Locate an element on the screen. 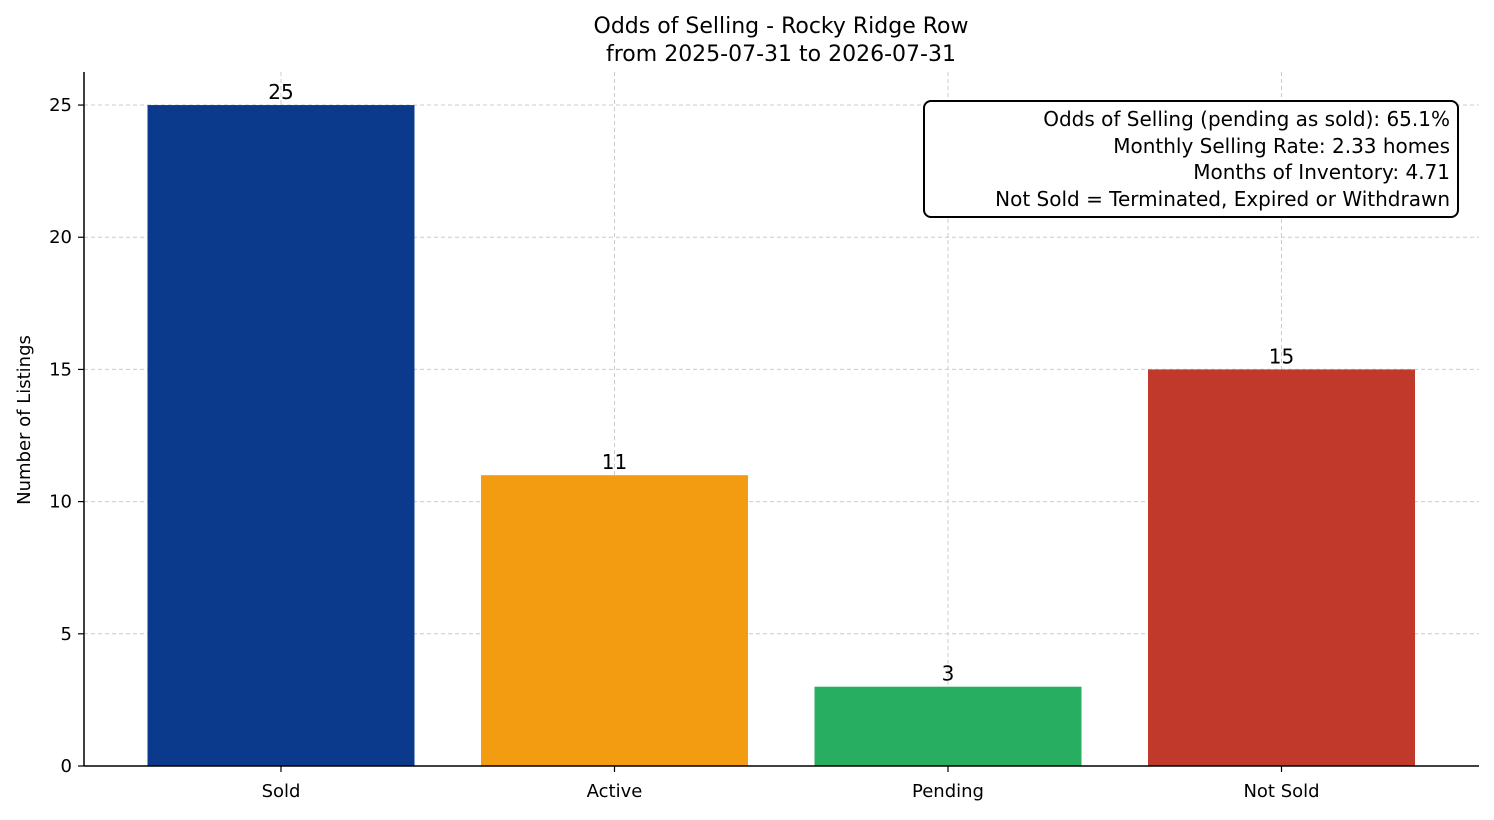  bar-not-sold is located at coordinates (1281, 567).